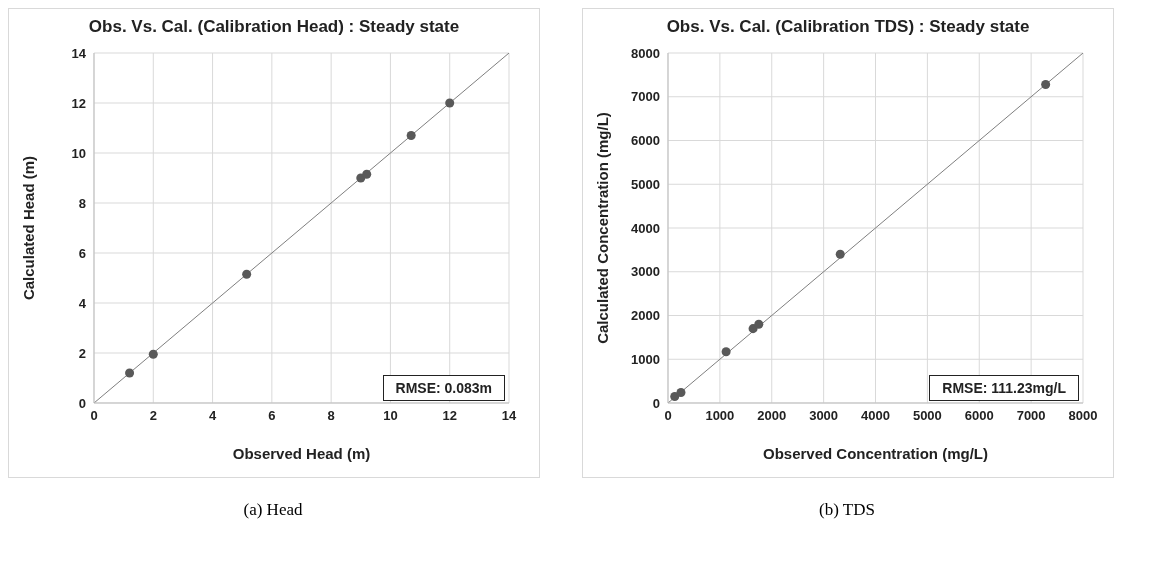  What do you see at coordinates (772, 416) in the screenshot?
I see `x-tick-label: 2000` at bounding box center [772, 416].